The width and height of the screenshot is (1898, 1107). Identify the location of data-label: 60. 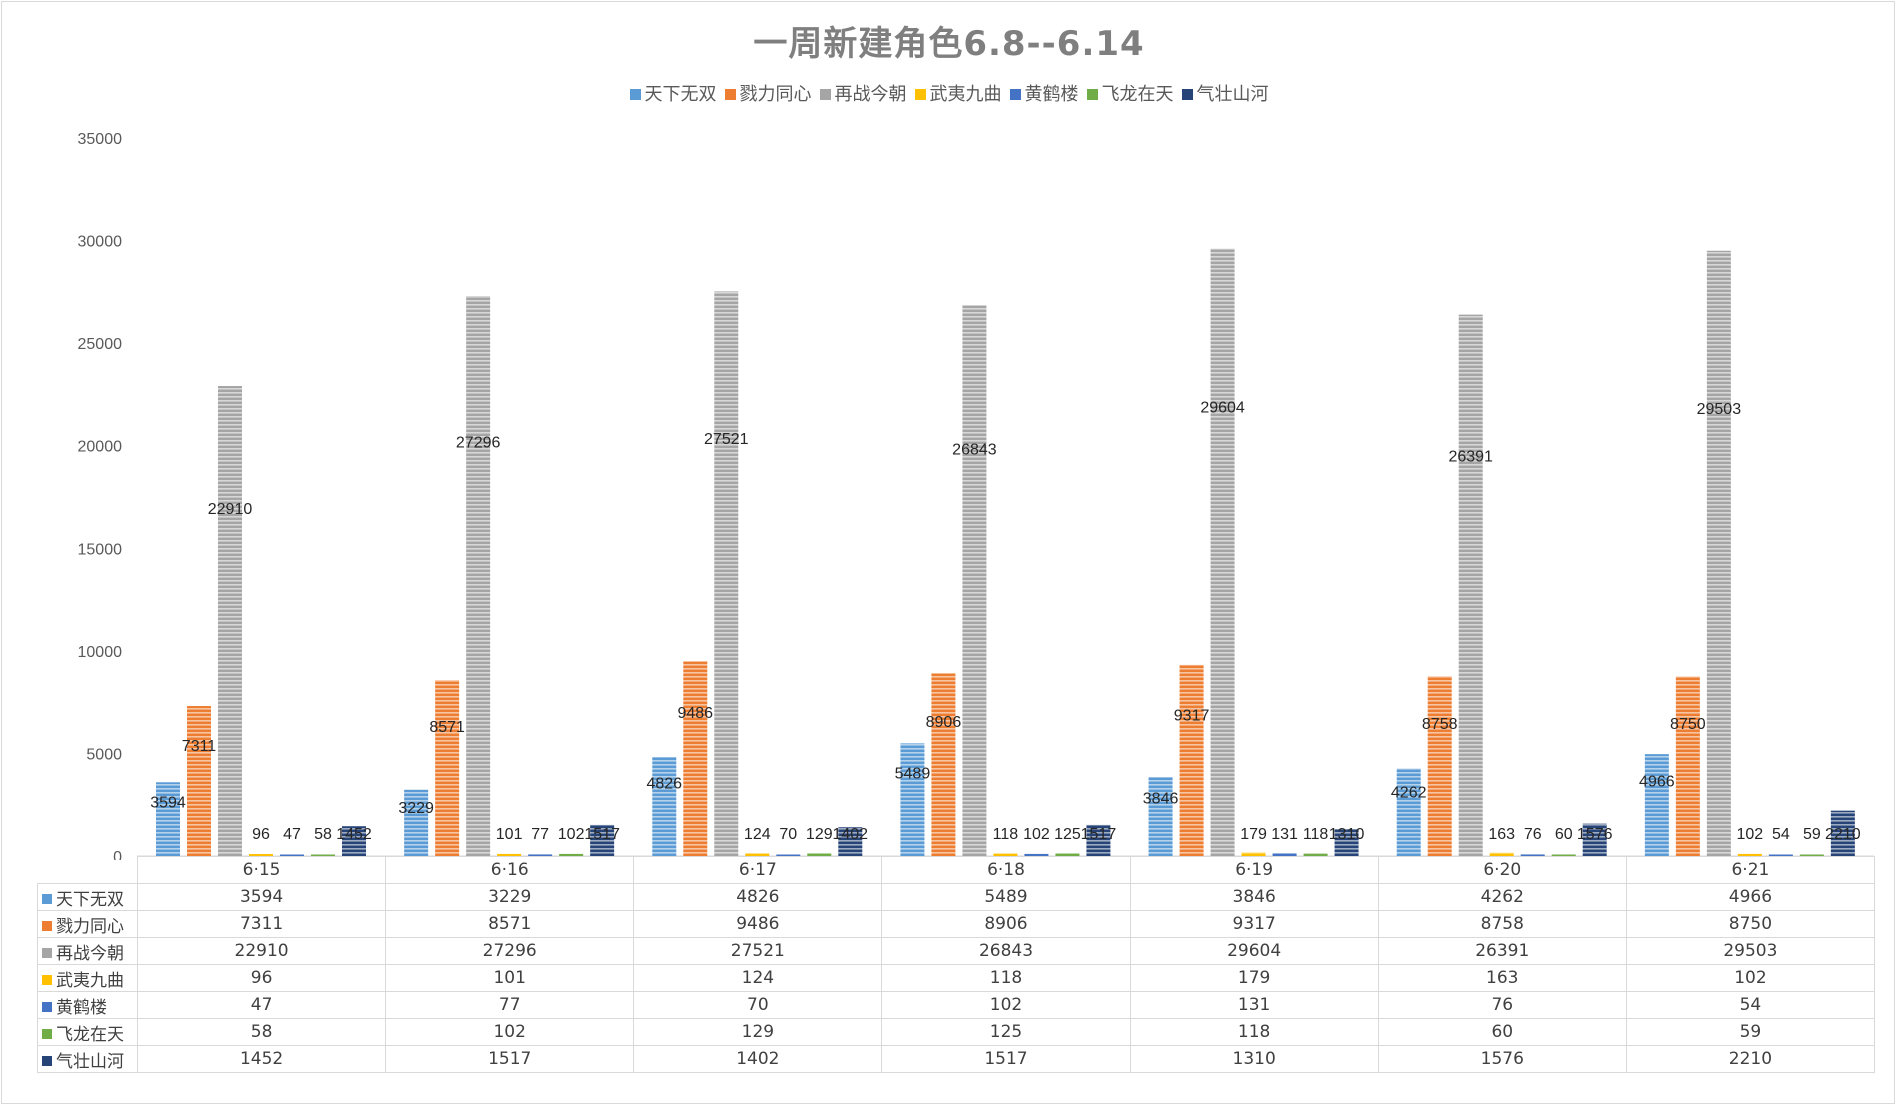
(1564, 834).